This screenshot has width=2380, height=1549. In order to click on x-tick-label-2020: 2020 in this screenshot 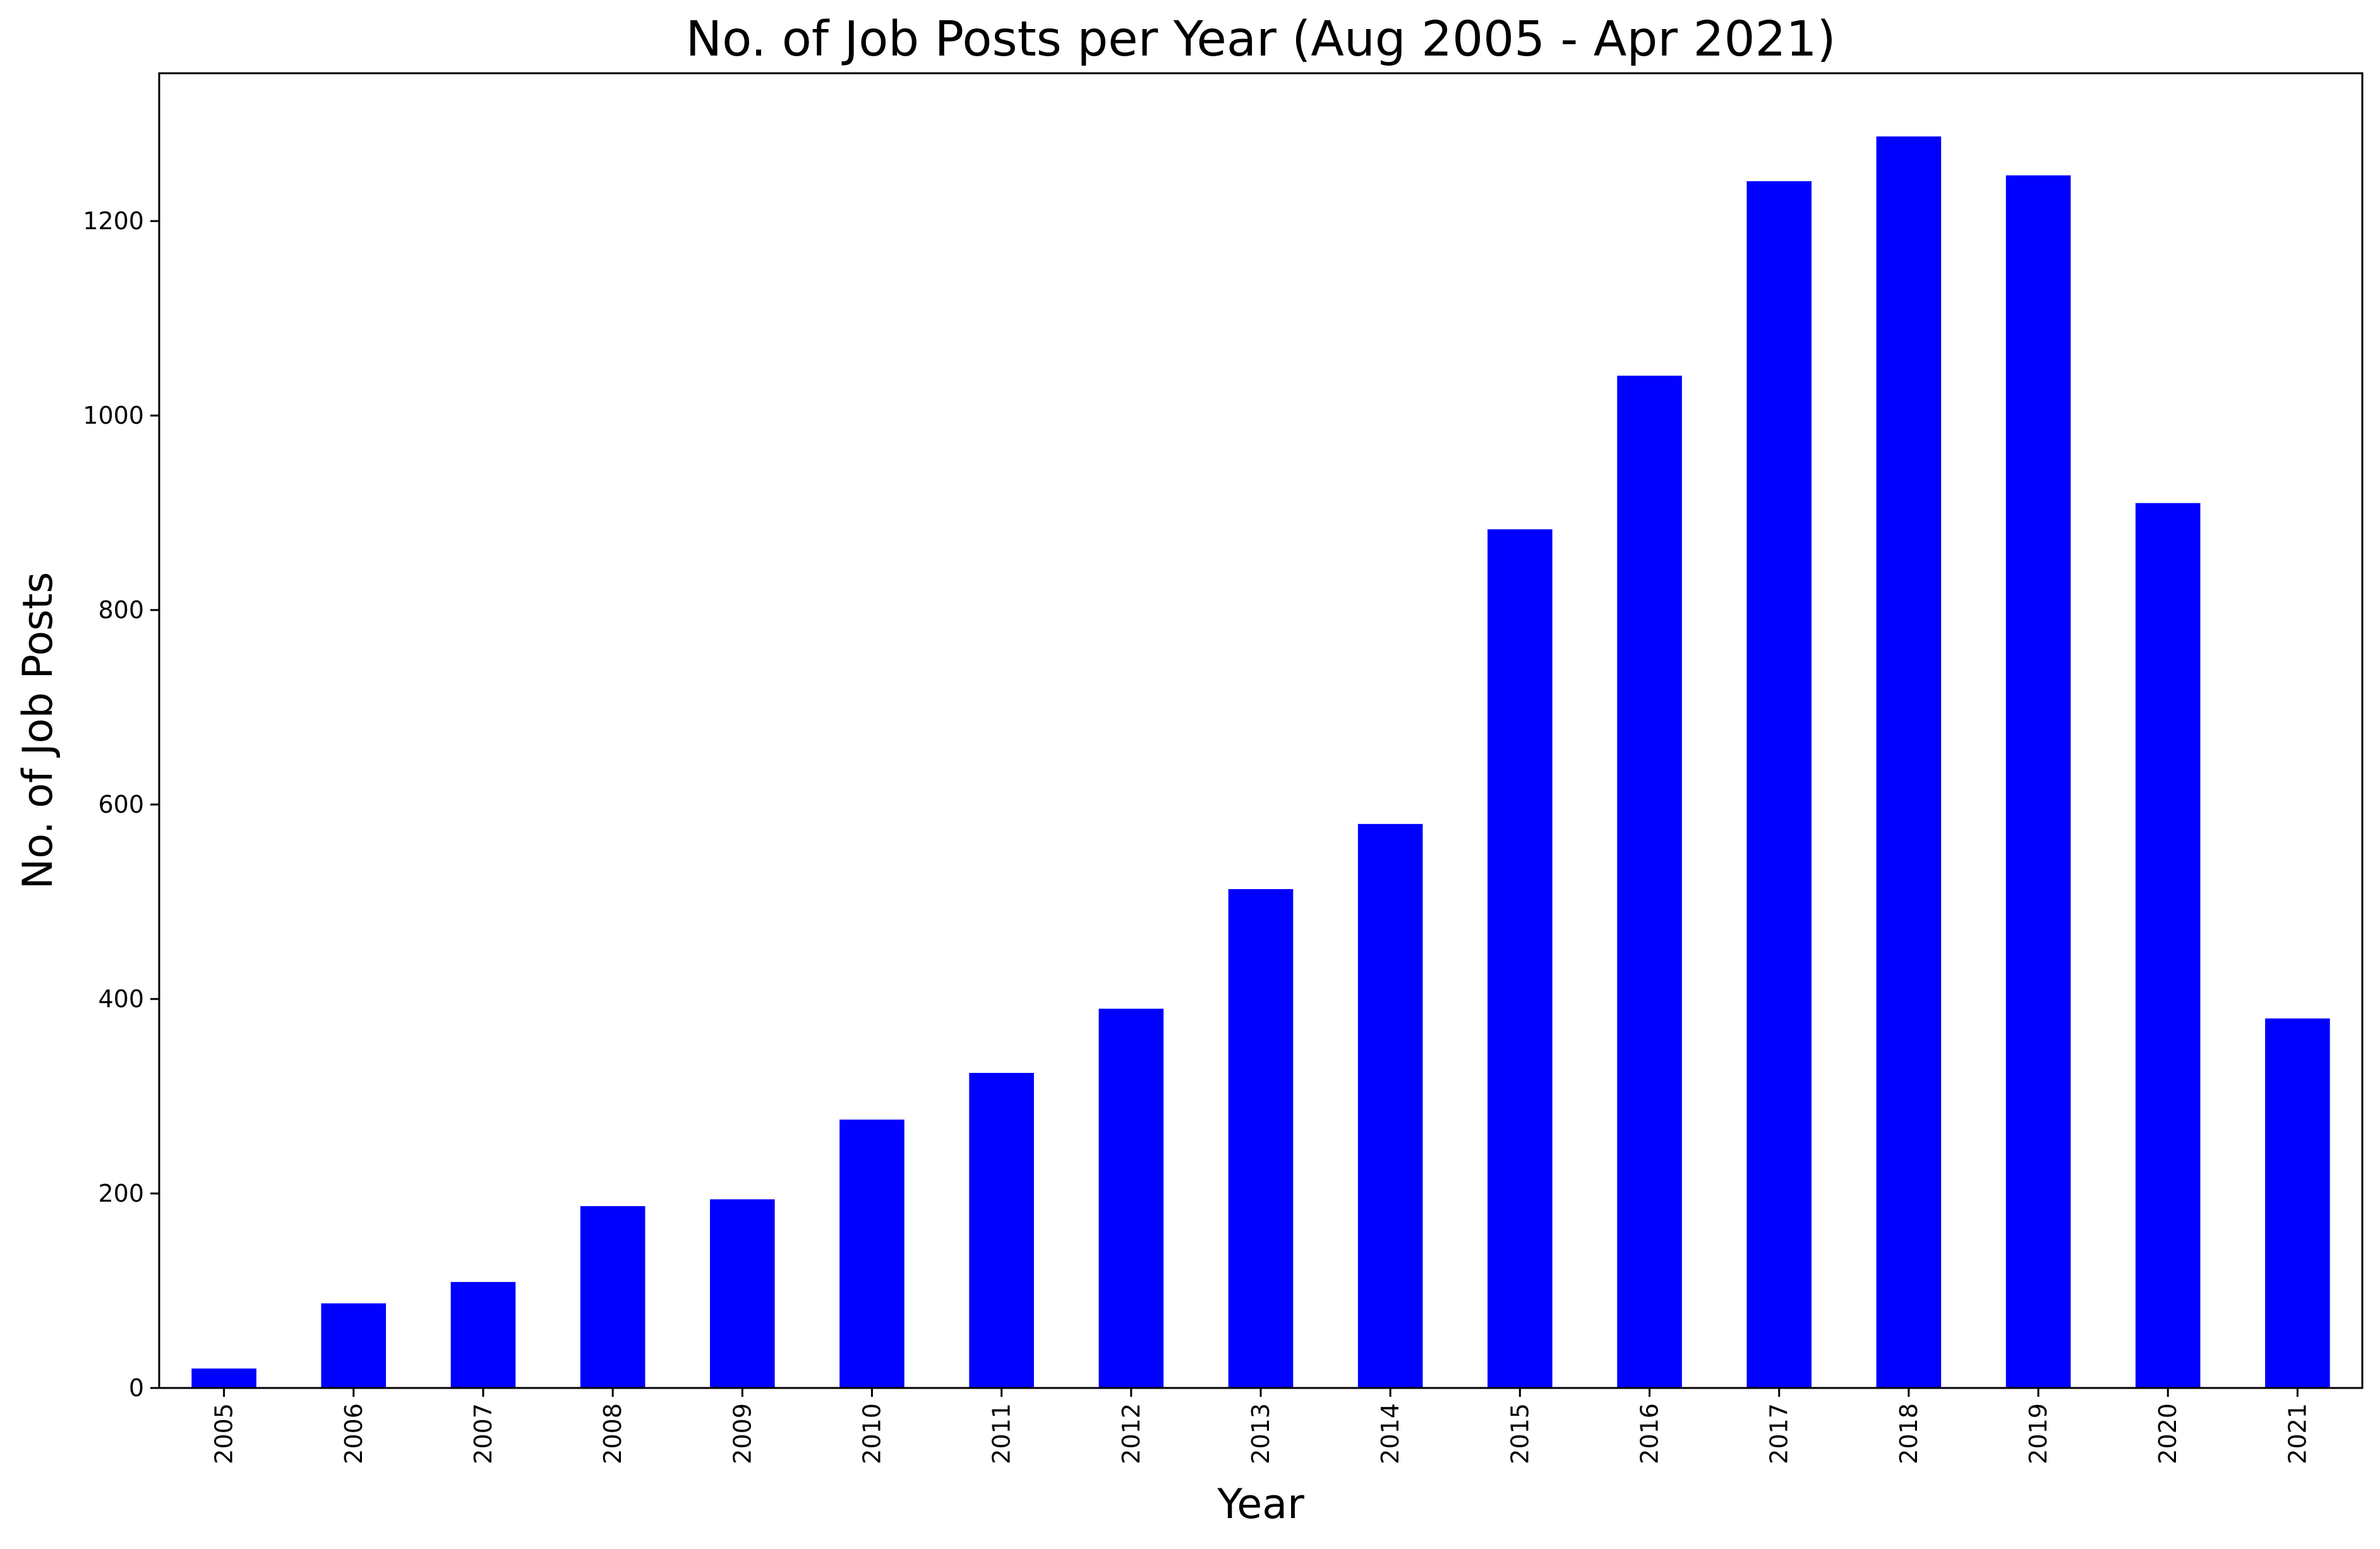, I will do `click(2168, 1434)`.